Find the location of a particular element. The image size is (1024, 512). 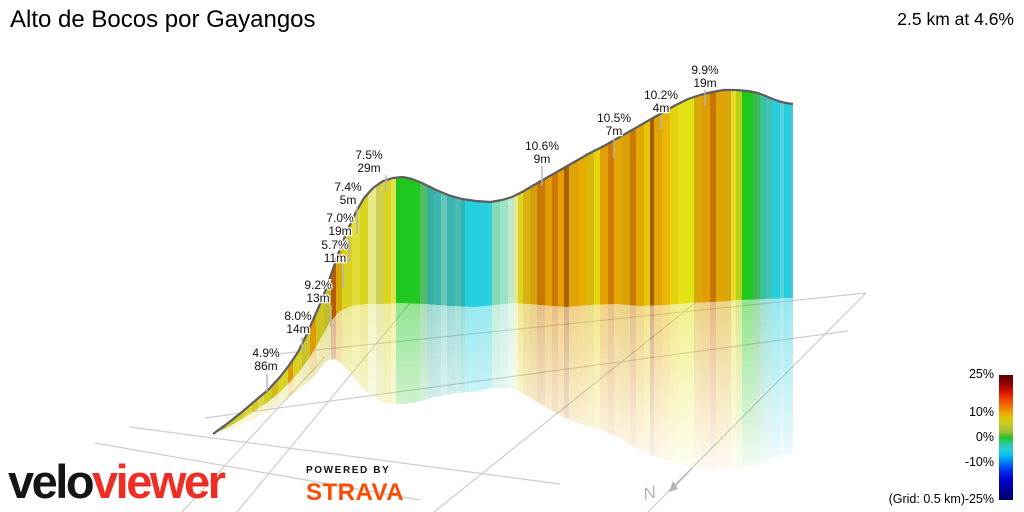

legend-tick-25%: 25% is located at coordinates (981, 374).